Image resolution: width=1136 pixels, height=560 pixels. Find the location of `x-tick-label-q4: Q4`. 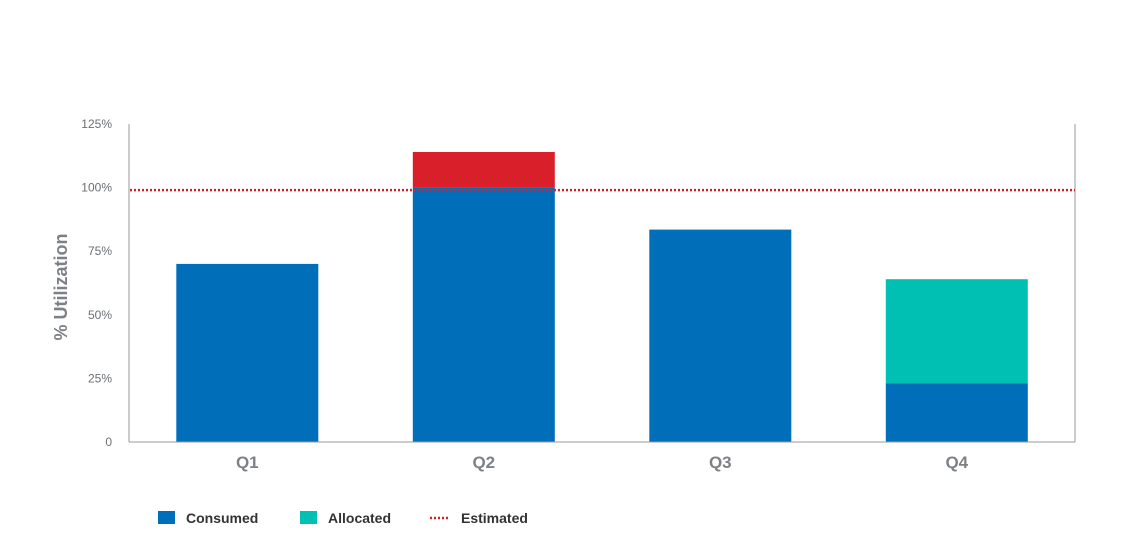

x-tick-label-q4: Q4 is located at coordinates (956, 462).